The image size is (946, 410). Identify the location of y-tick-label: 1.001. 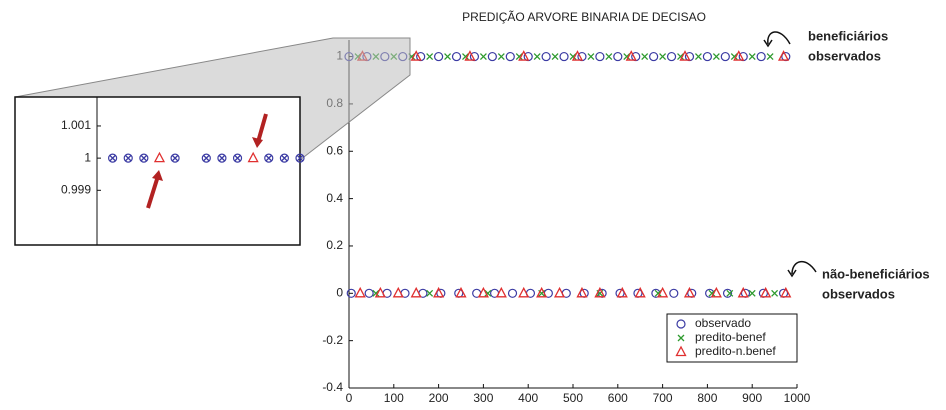
(76, 125).